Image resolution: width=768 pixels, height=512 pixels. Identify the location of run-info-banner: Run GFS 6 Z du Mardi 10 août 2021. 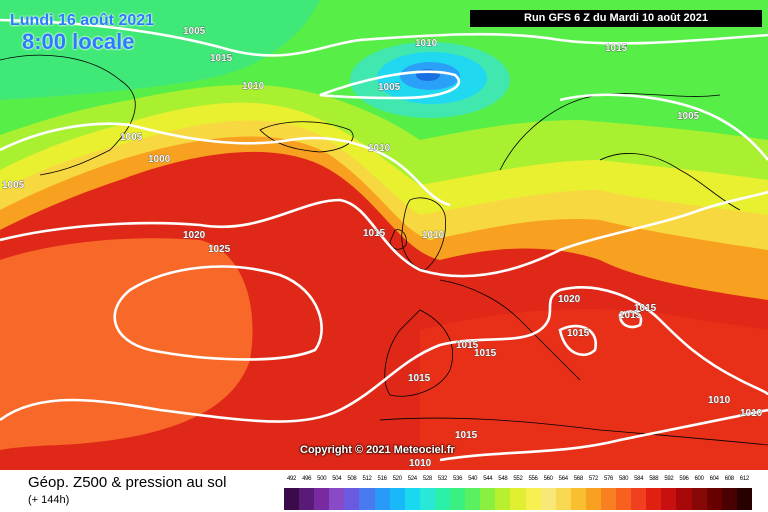
(616, 18).